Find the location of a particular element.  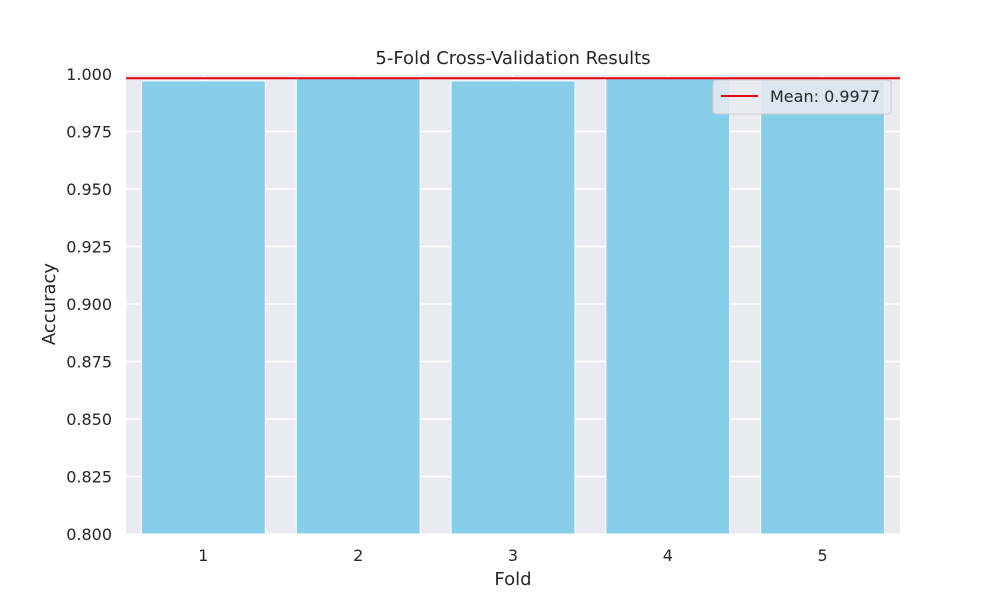

y-tick-label: 0.900 is located at coordinates (89, 304).